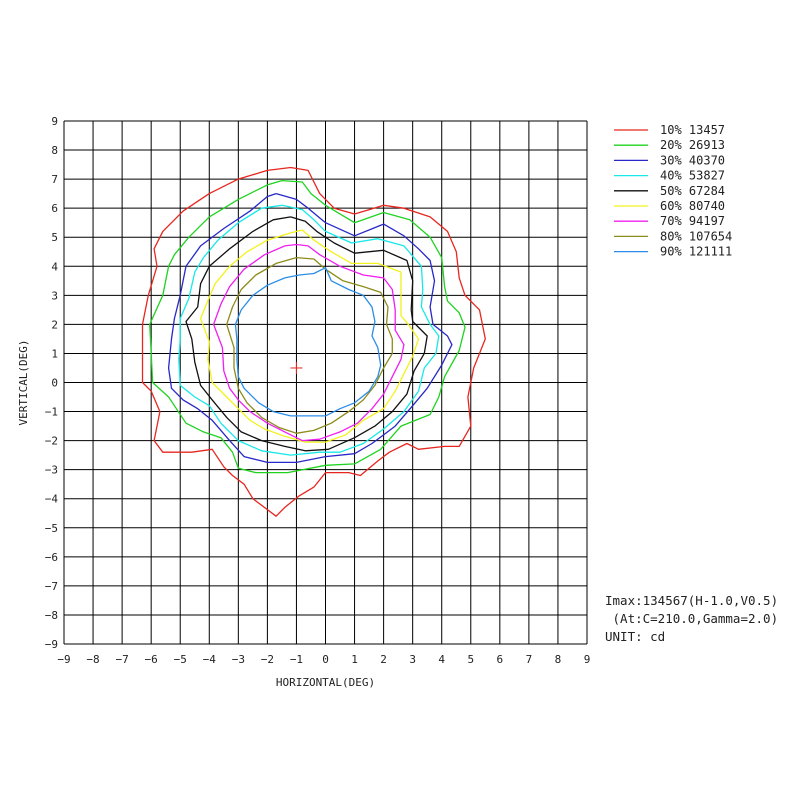 This screenshot has height=805, width=800. Describe the element at coordinates (54, 383) in the screenshot. I see `y-tick-label: 0` at that location.